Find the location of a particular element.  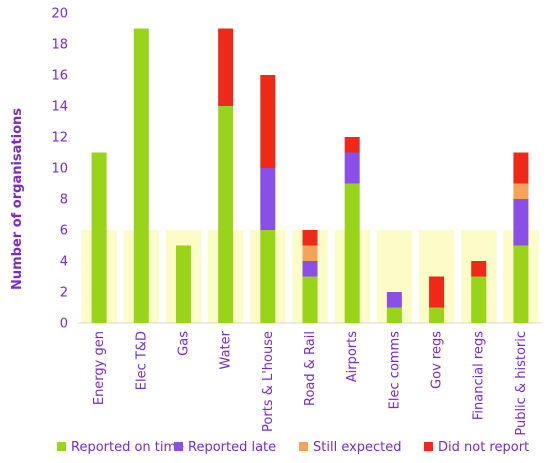

y-tick-label: 6 is located at coordinates (64, 231).